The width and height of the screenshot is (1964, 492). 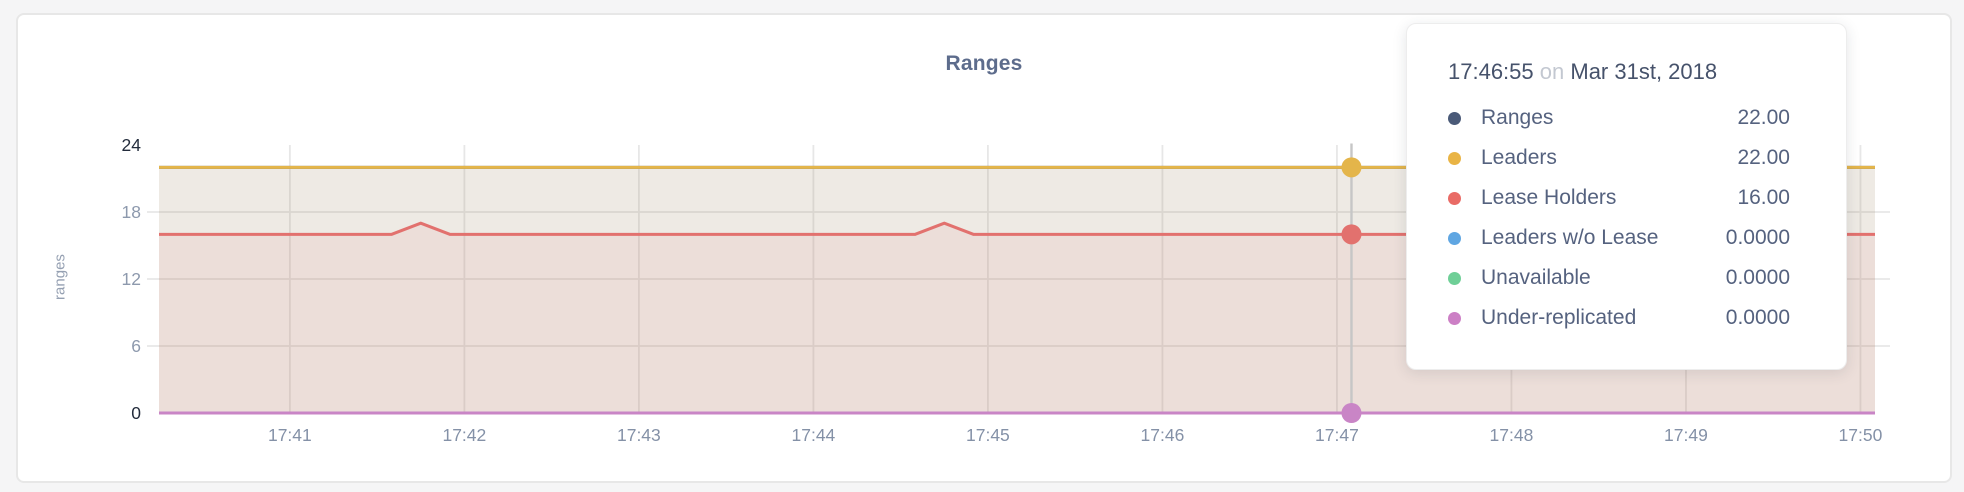 I want to click on hover-dots, so click(x=1351, y=290).